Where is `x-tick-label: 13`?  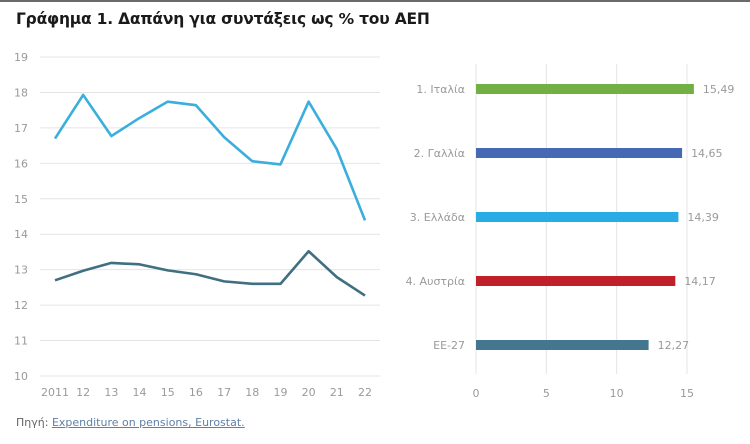
x-tick-label: 13 is located at coordinates (111, 392).